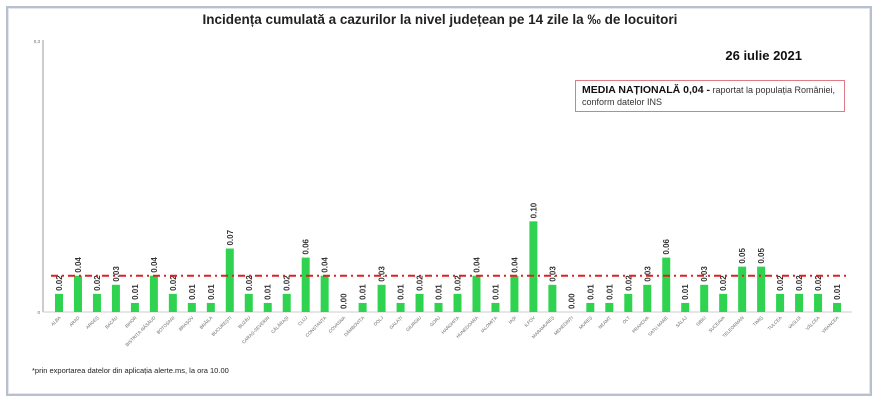 This screenshot has width=880, height=402. I want to click on category-label: SIBIU, so click(701, 321).